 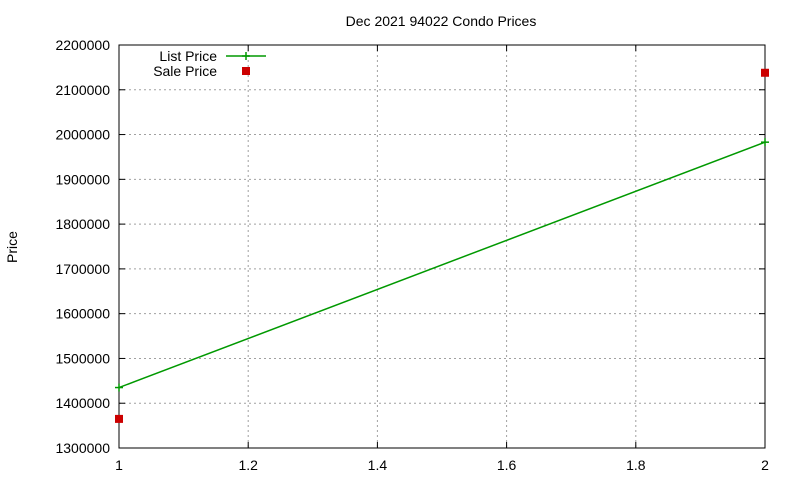 What do you see at coordinates (82, 269) in the screenshot?
I see `y-tick-label: 1700000` at bounding box center [82, 269].